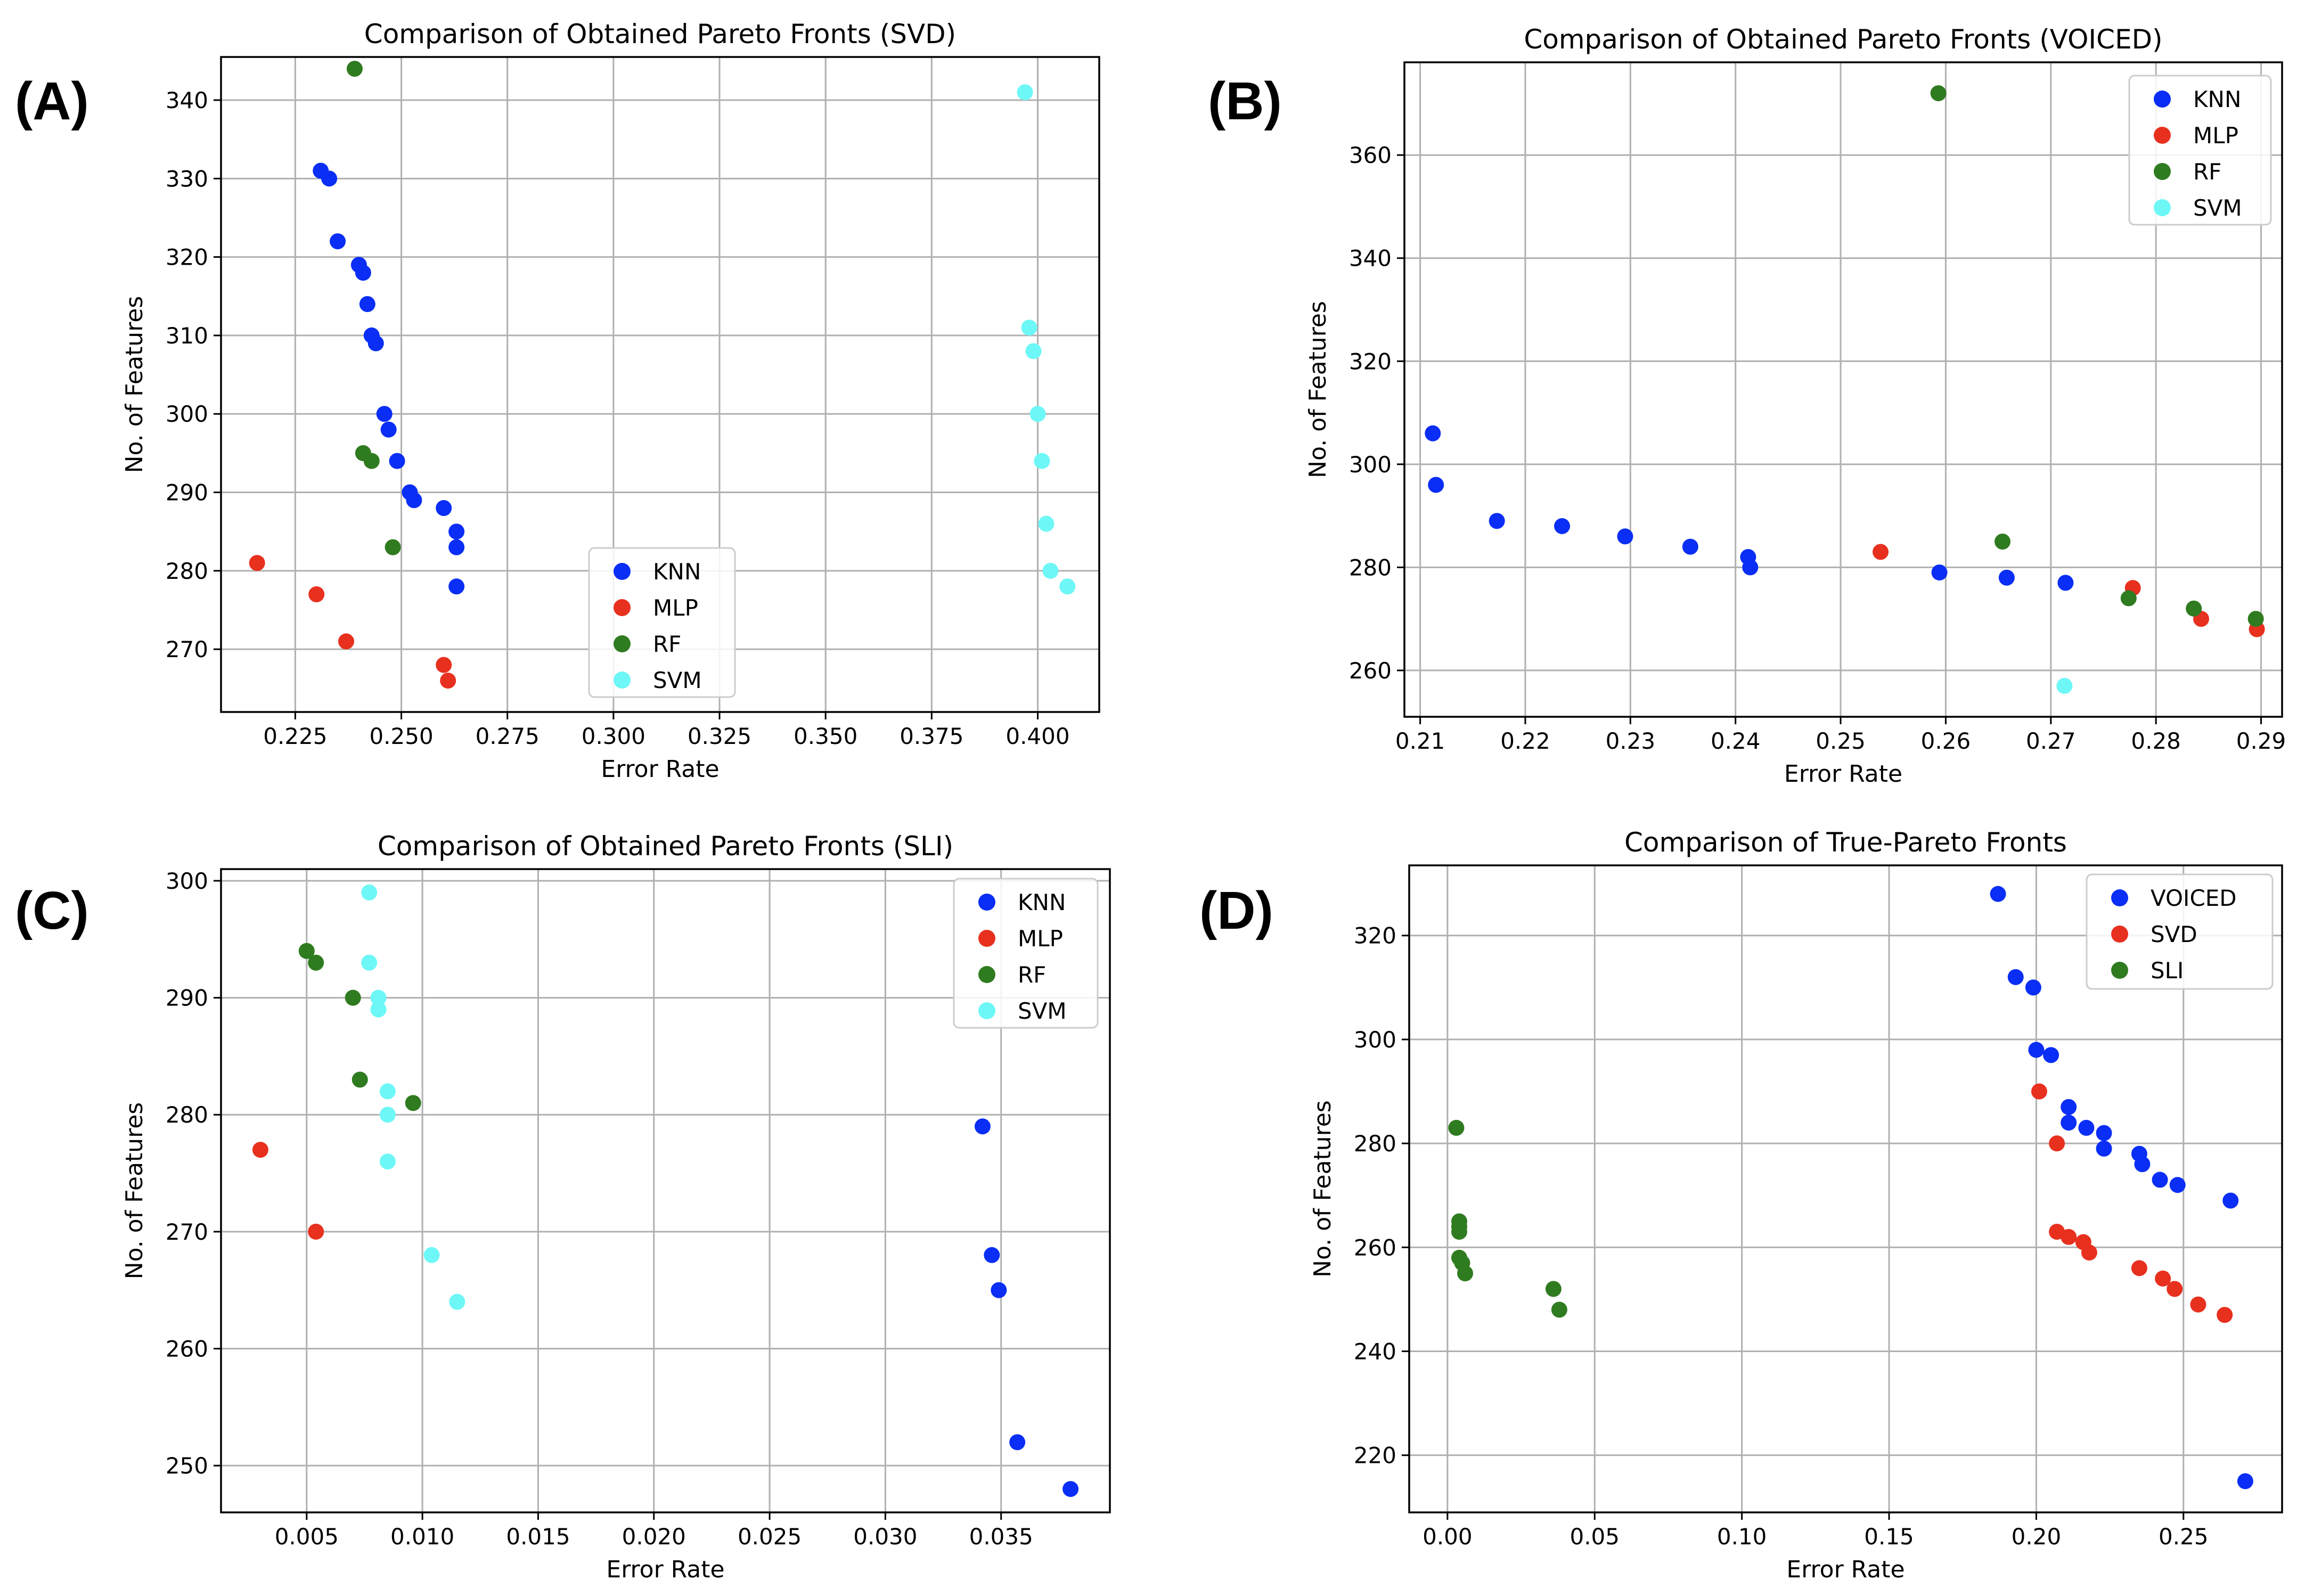  What do you see at coordinates (1631, 741) in the screenshot?
I see `x-tick-label: 0.23` at bounding box center [1631, 741].